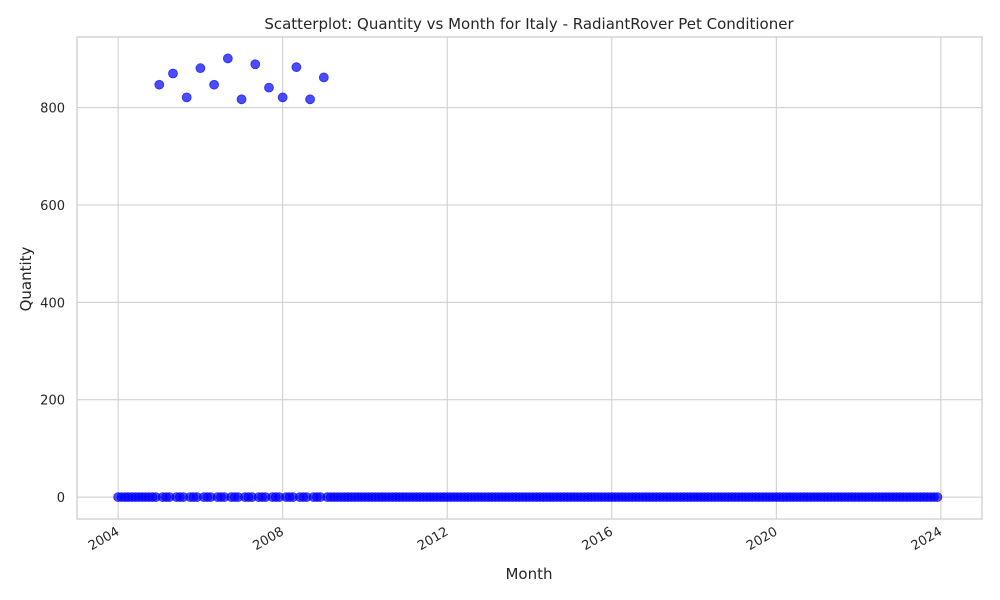 This screenshot has width=1000, height=600. What do you see at coordinates (52, 109) in the screenshot?
I see `y-tick-label: 800` at bounding box center [52, 109].